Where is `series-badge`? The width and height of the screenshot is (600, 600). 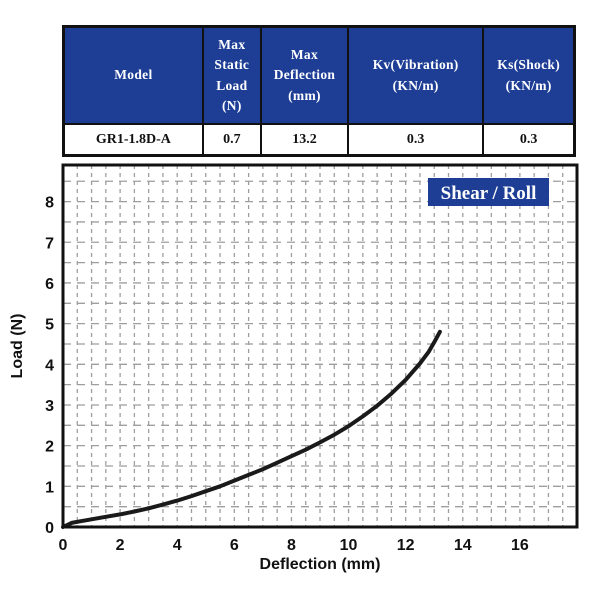 series-badge is located at coordinates (488, 192).